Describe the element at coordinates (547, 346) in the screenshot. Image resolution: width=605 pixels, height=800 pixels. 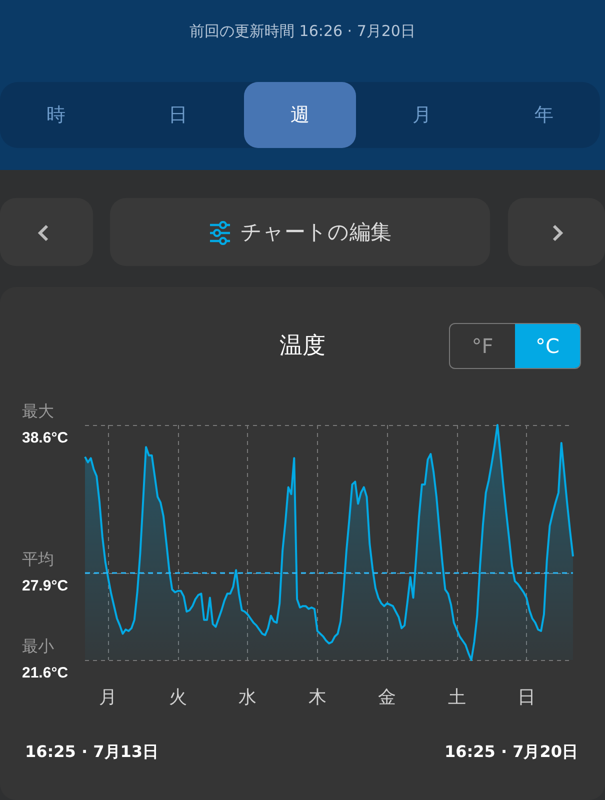
I see `text: °C` at that location.